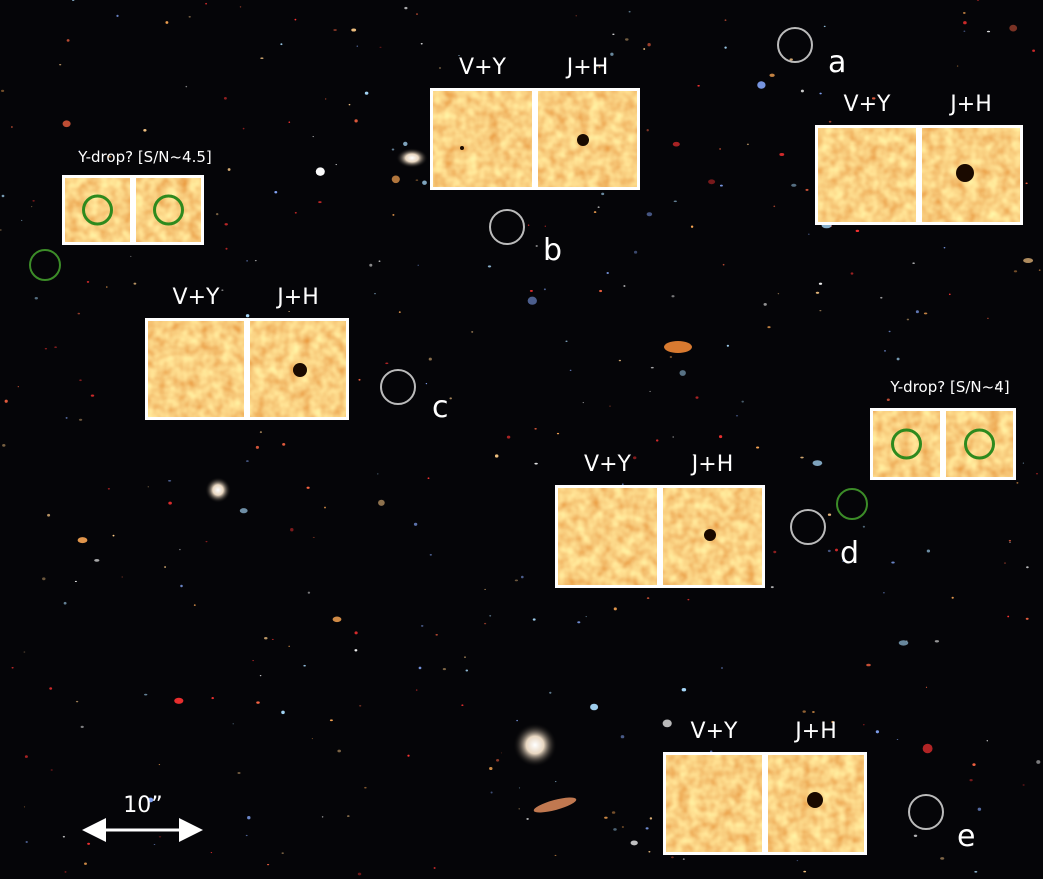 This screenshot has width=1043, height=879. What do you see at coordinates (966, 836) in the screenshot?
I see `marker-label: e` at bounding box center [966, 836].